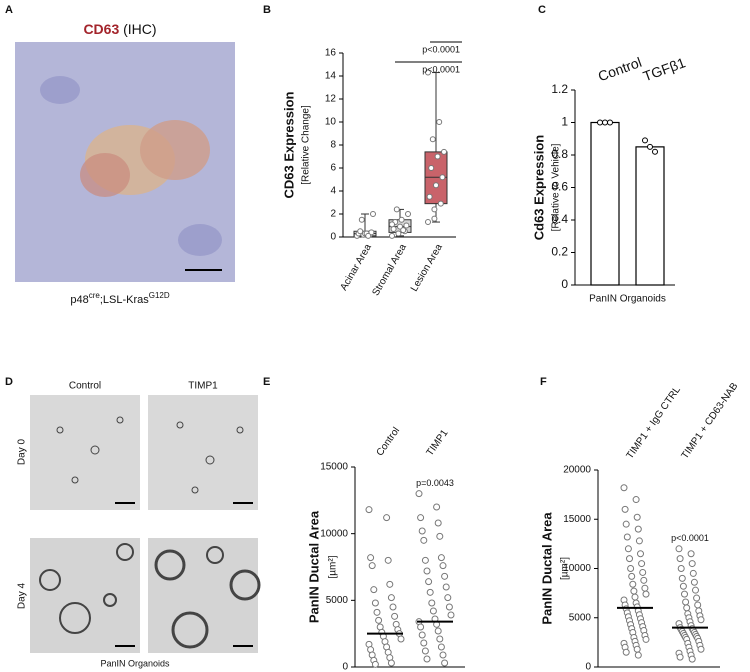  Describe the element at coordinates (690, 538) in the screenshot. I see `annotation: p<0.0001` at that location.